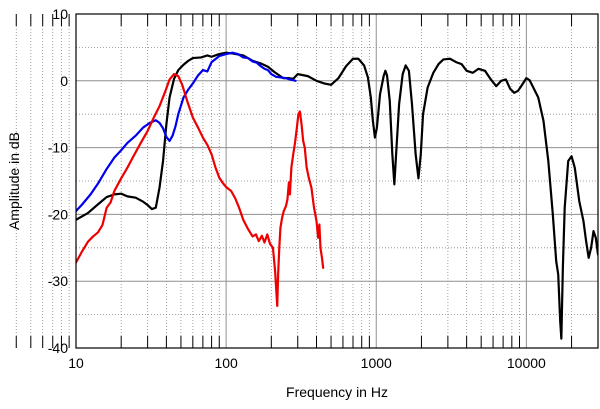 This screenshot has height=409, width=600. I want to click on y-tick-label: 0, so click(64, 81).